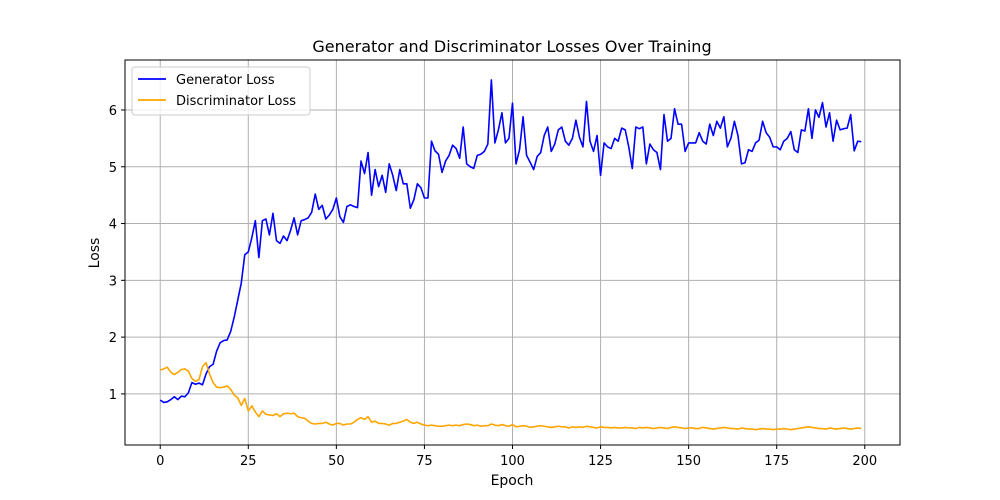 The image size is (1000, 500). Describe the element at coordinates (688, 461) in the screenshot. I see `x-tick-label: 150` at that location.